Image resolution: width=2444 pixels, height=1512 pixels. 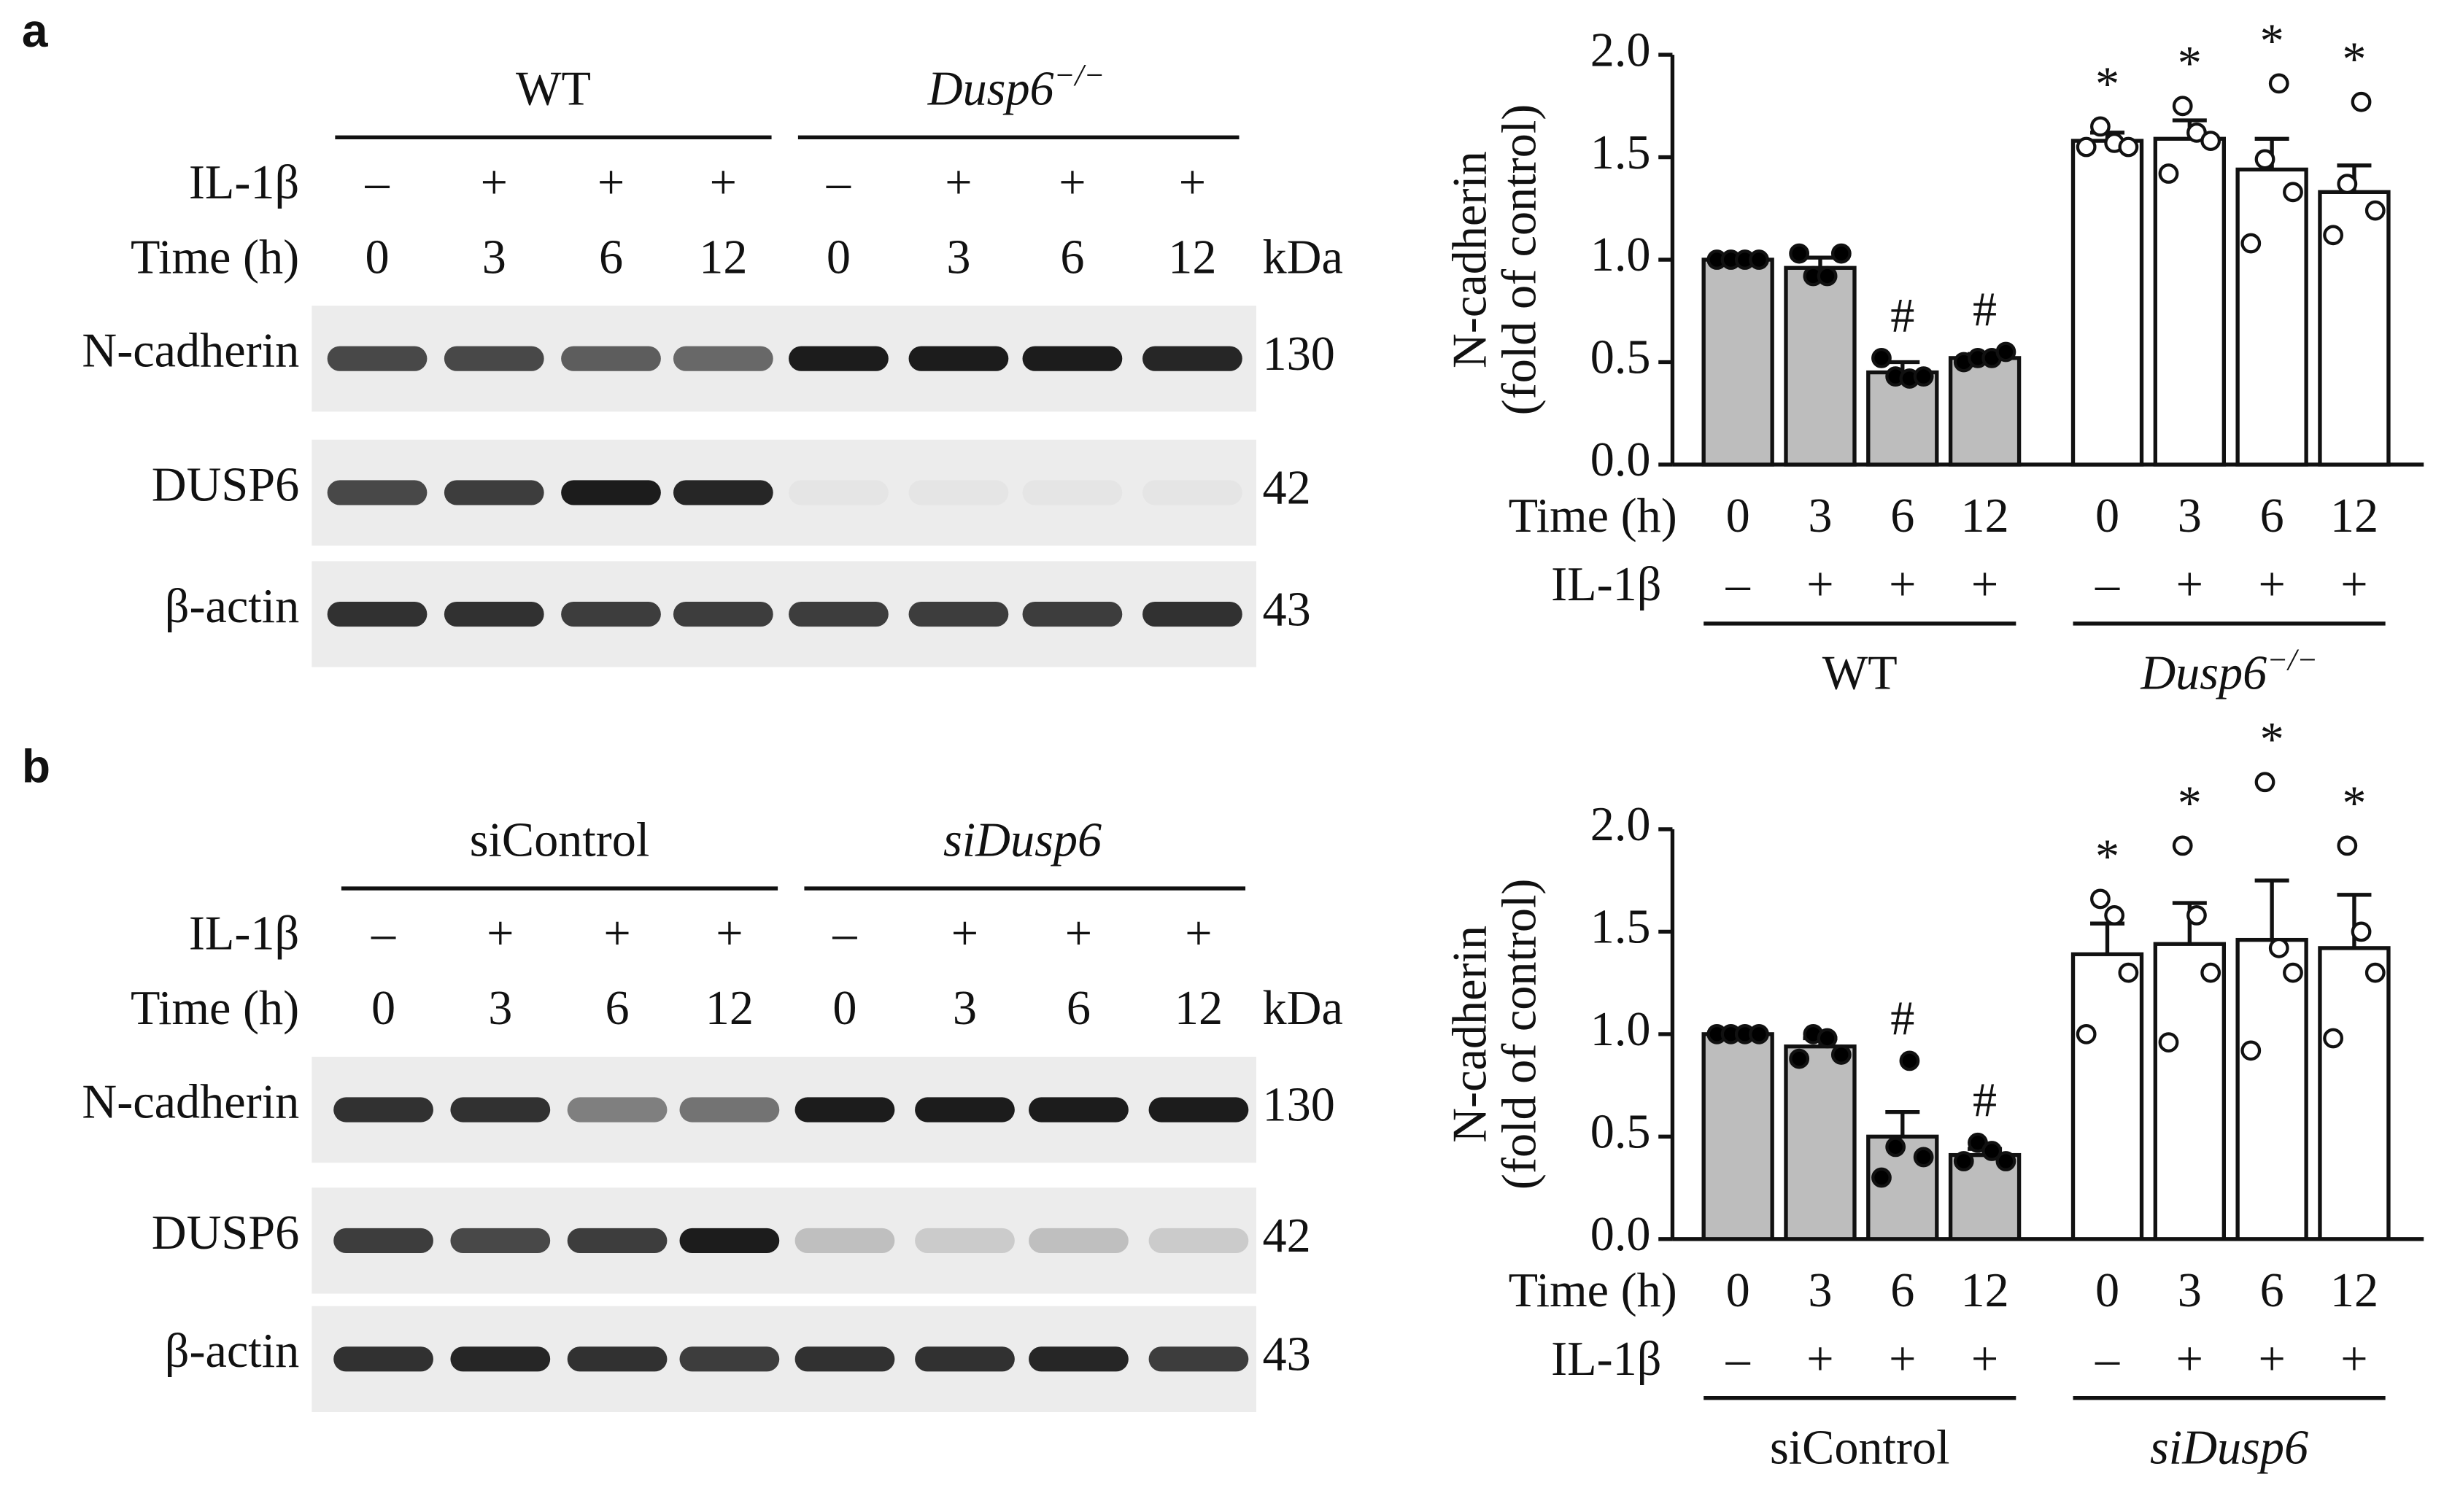 I want to click on x-tick-label: 0, so click(x=1738, y=1290).